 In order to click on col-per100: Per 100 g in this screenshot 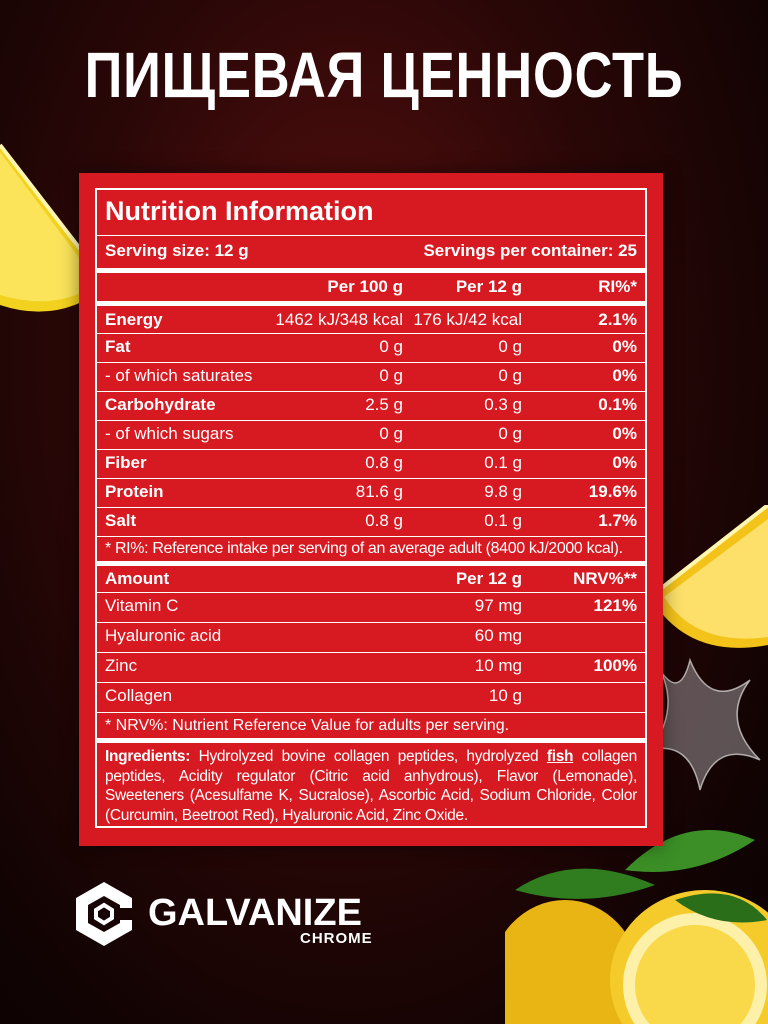, I will do `click(365, 286)`.